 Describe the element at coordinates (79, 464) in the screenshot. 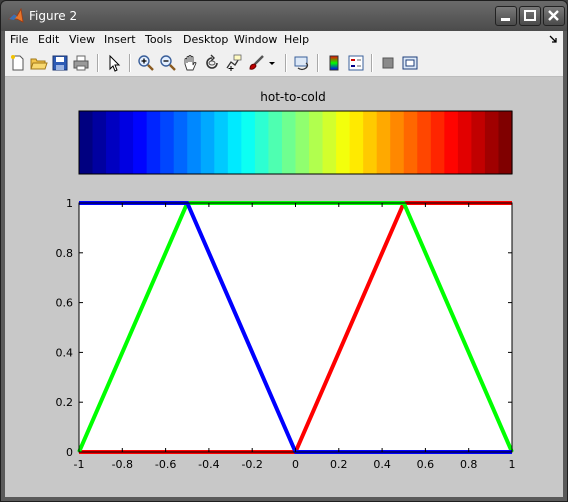

I see `x-tick-label: -1` at that location.